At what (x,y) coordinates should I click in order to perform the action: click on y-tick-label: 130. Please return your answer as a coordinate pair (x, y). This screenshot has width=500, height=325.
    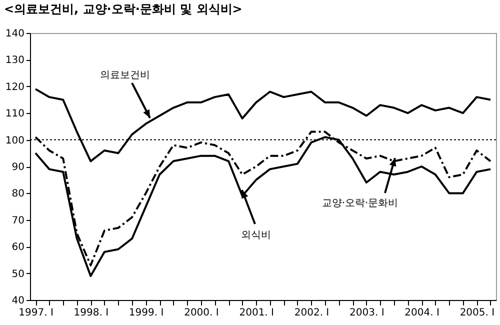
    Looking at the image, I should click on (14, 60).